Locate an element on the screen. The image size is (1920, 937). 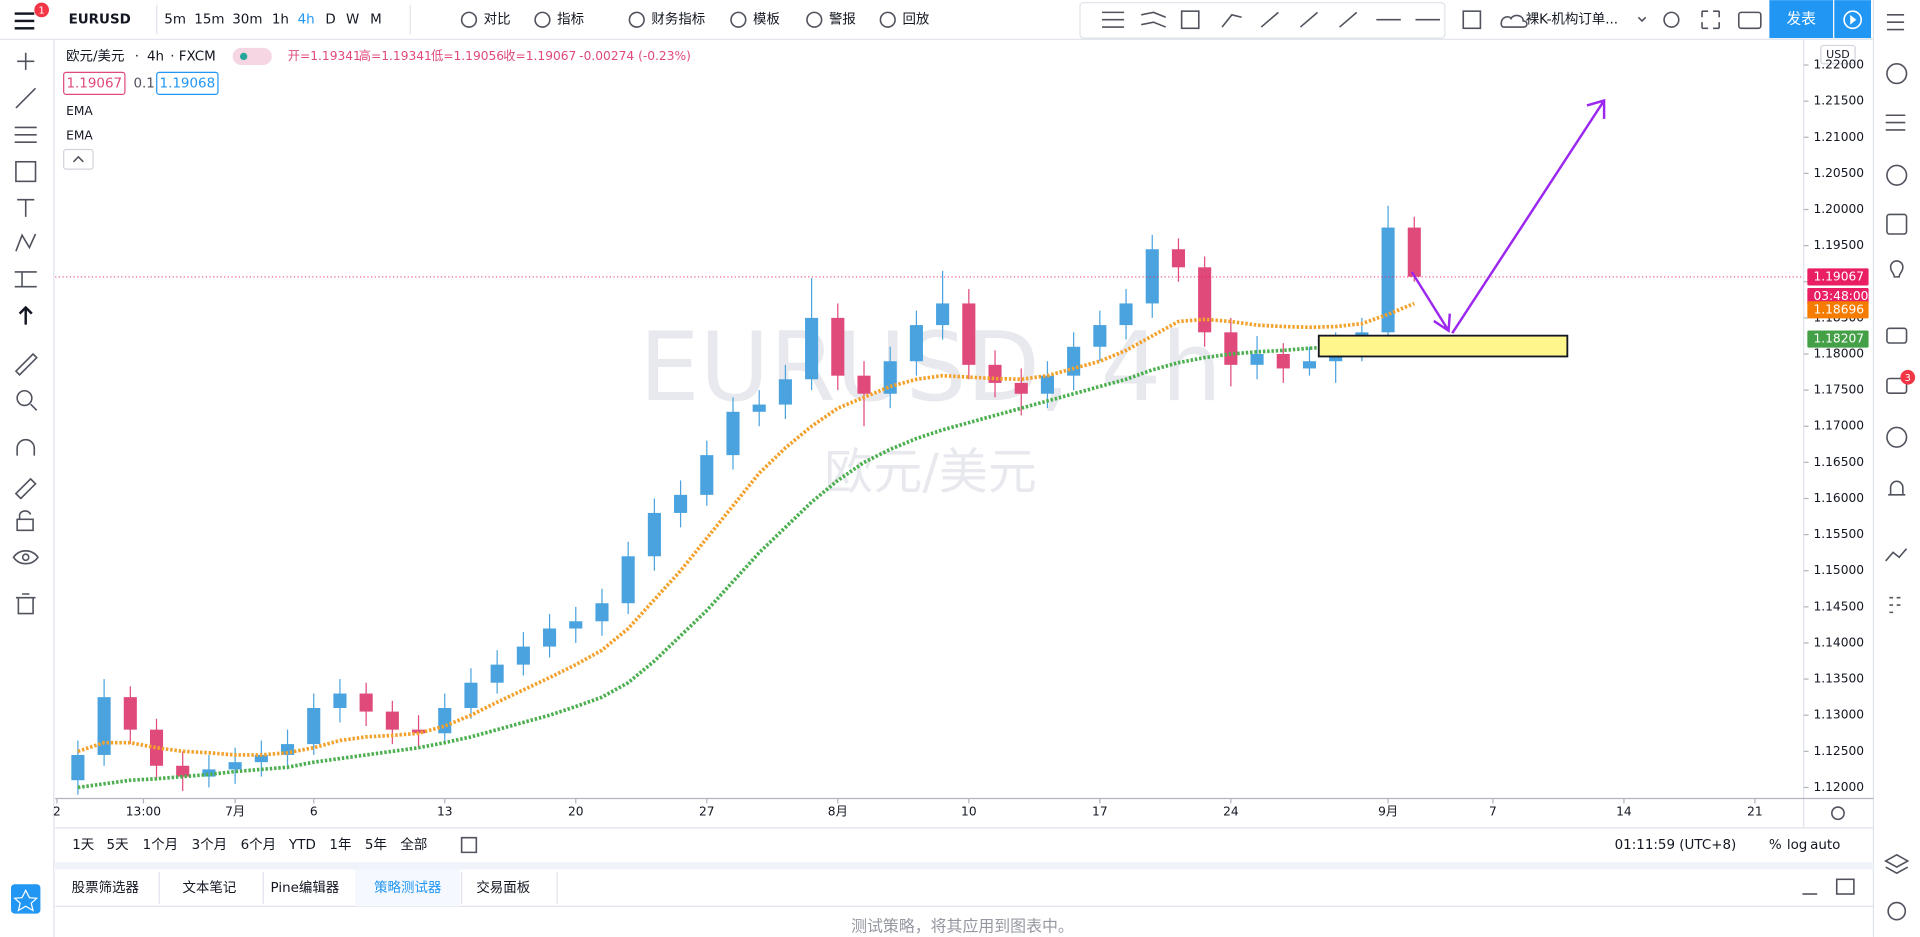
y-tick-label: 1.12000 is located at coordinates (1838, 787).